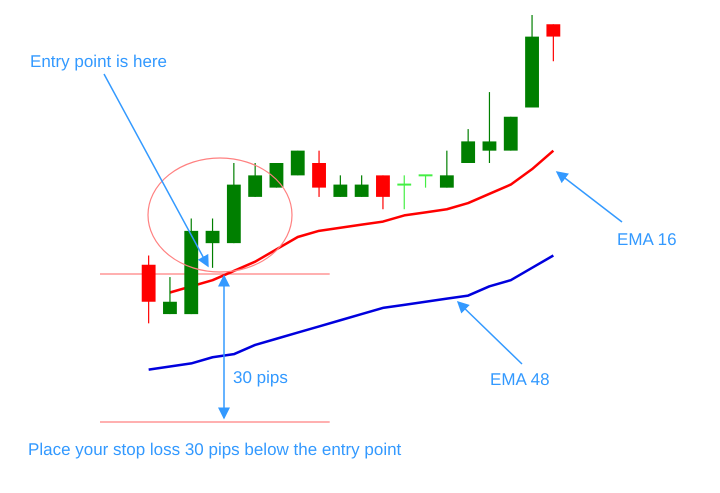 This screenshot has height=493, width=720. Describe the element at coordinates (520, 380) in the screenshot. I see `text: EMA 48` at that location.